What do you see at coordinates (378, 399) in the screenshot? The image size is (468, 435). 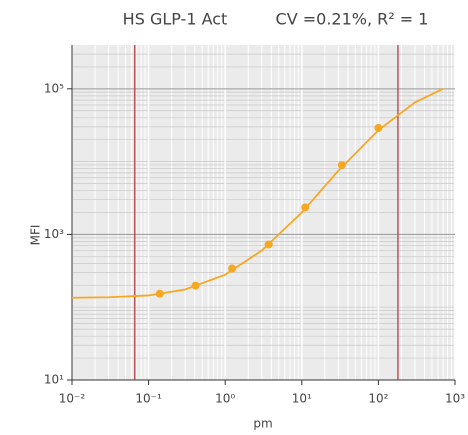 I see `x-tick-label: 10²` at bounding box center [378, 399].